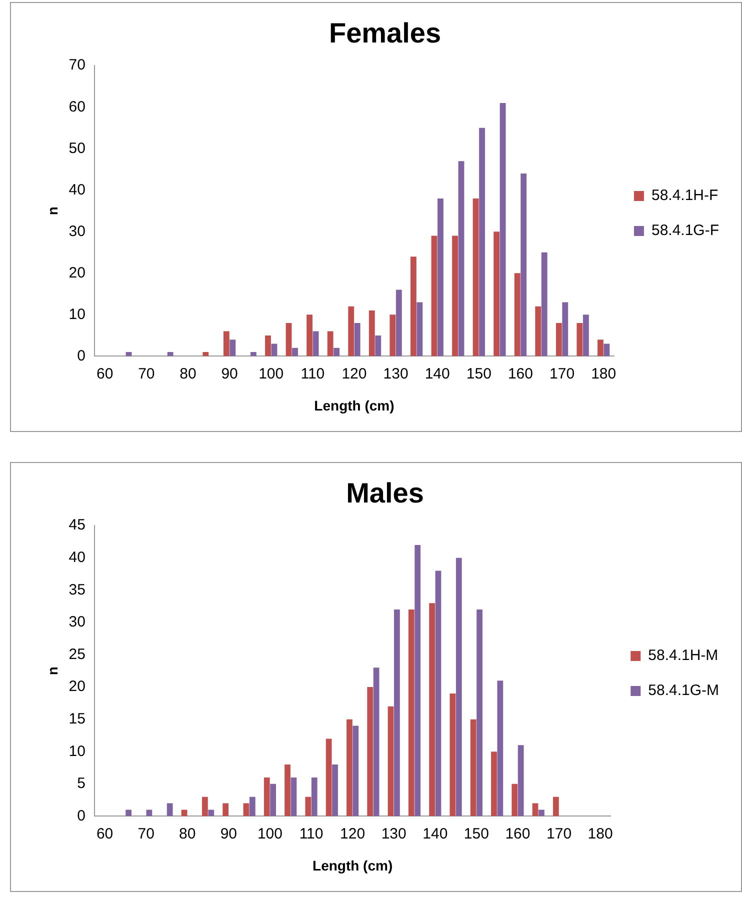 This screenshot has height=903, width=742. What do you see at coordinates (229, 833) in the screenshot?
I see `x-tick-label: 90` at bounding box center [229, 833].